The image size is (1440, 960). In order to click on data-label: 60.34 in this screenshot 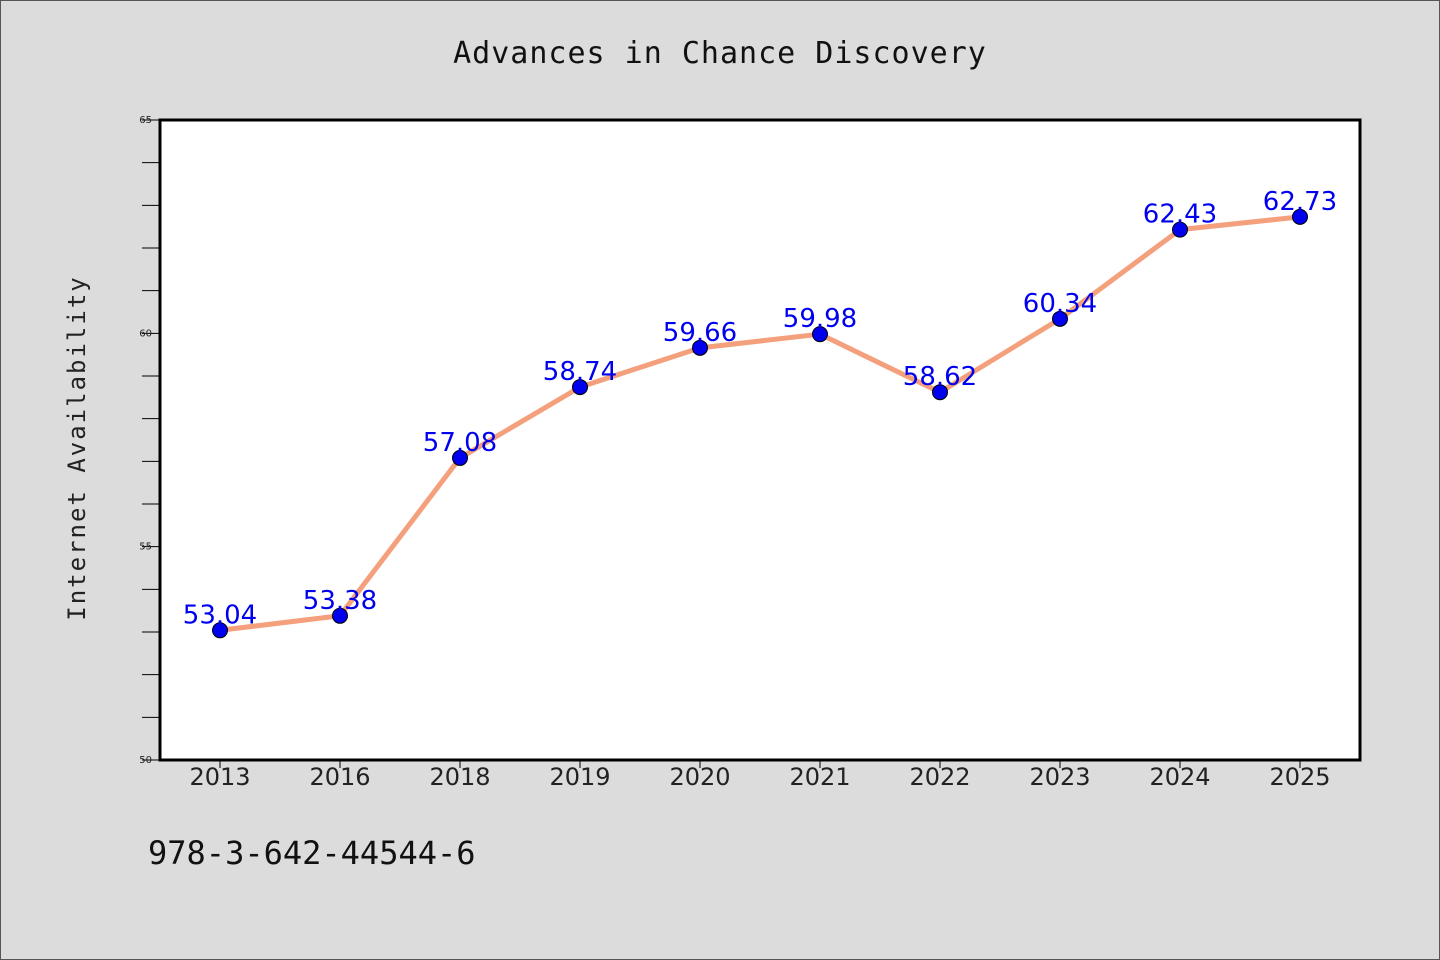, I will do `click(1060, 304)`.